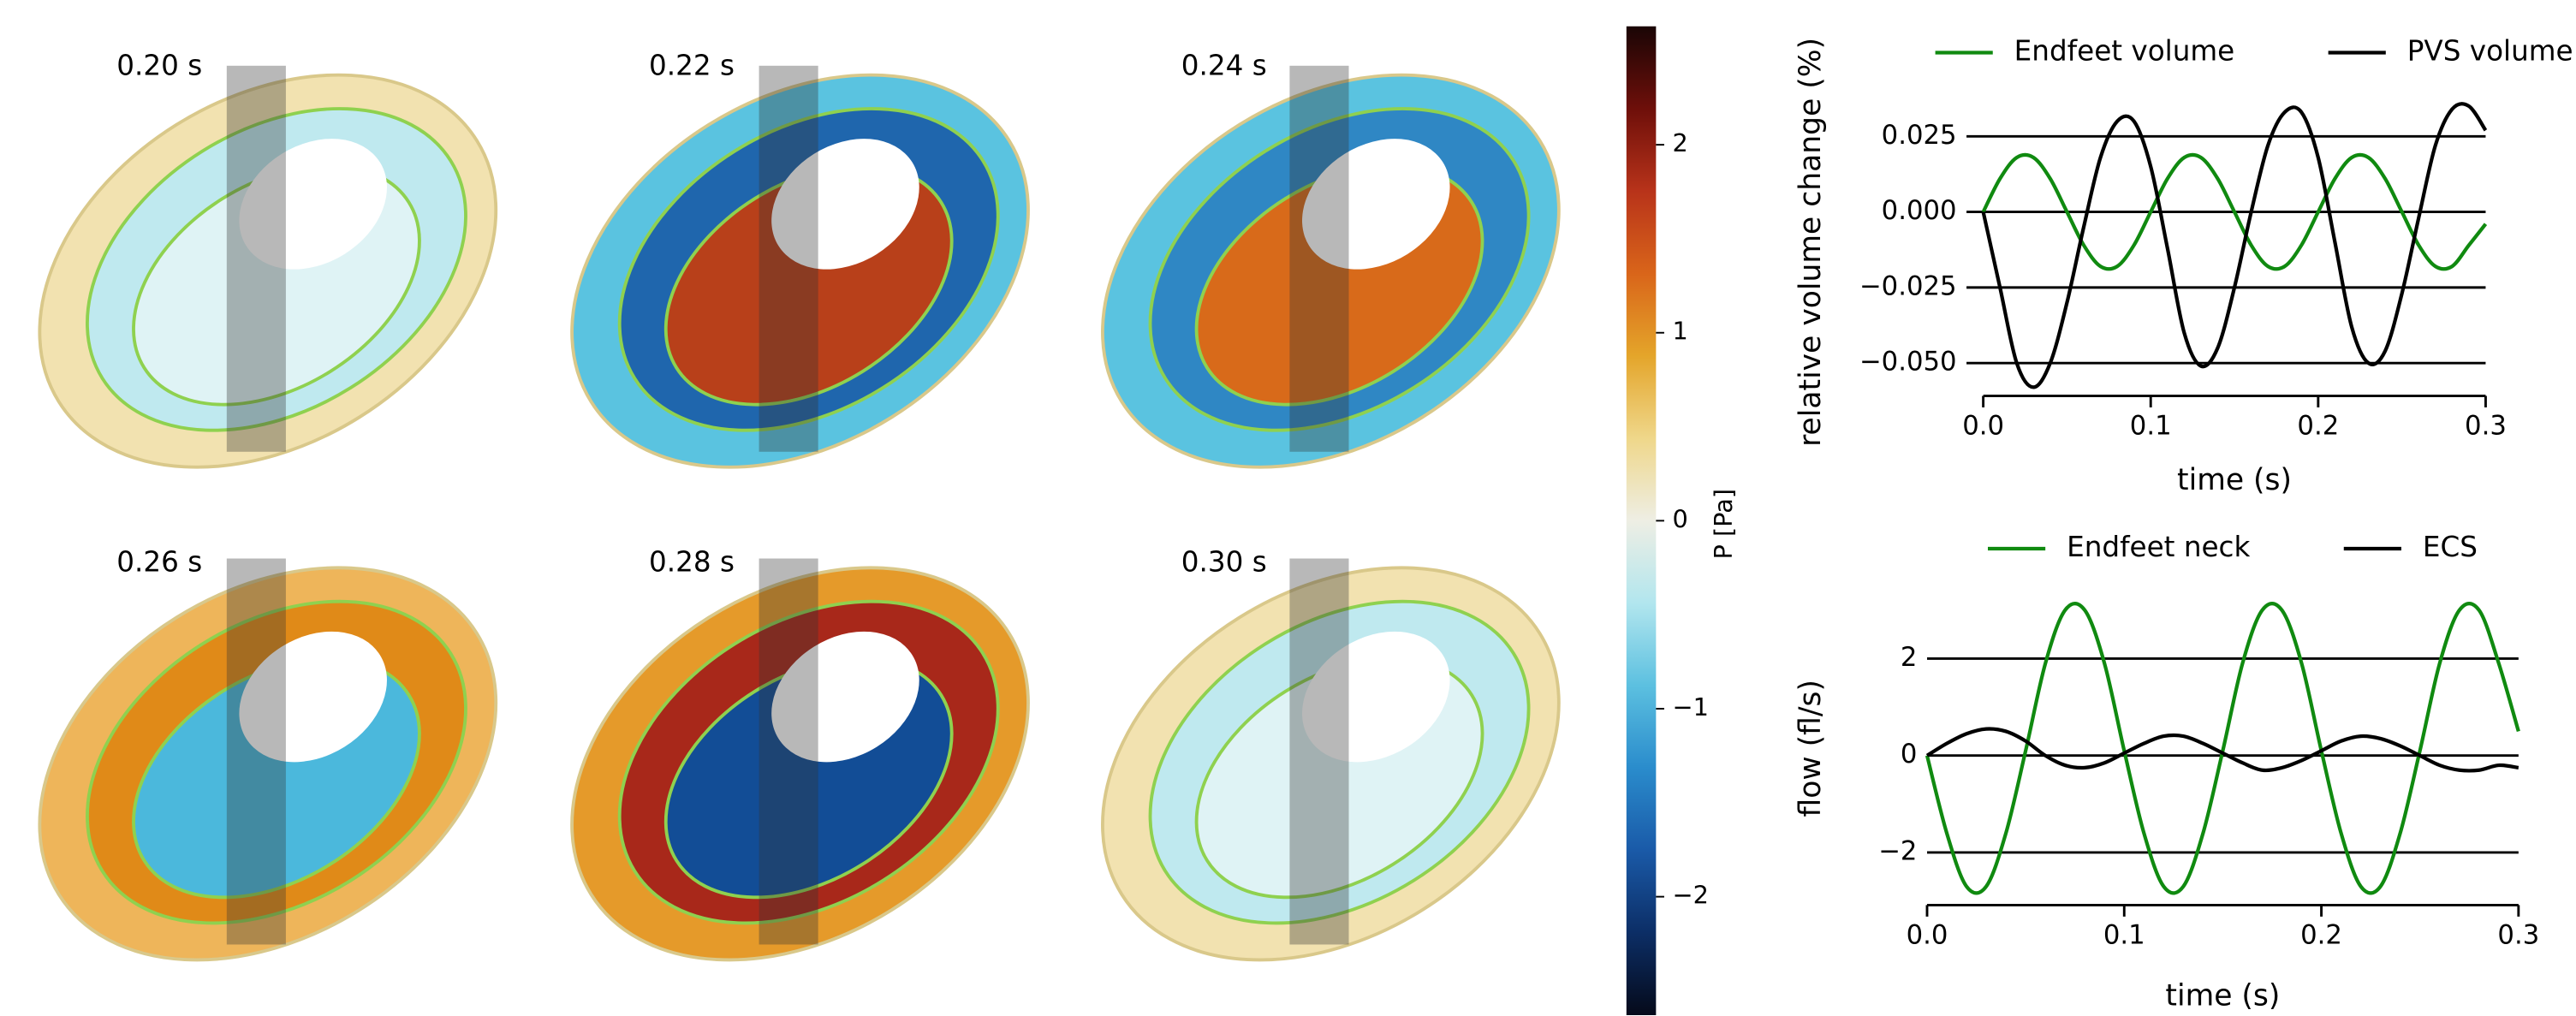 Image resolution: width=2576 pixels, height=1016 pixels. I want to click on colorbar-tick-label: 2, so click(1680, 142).